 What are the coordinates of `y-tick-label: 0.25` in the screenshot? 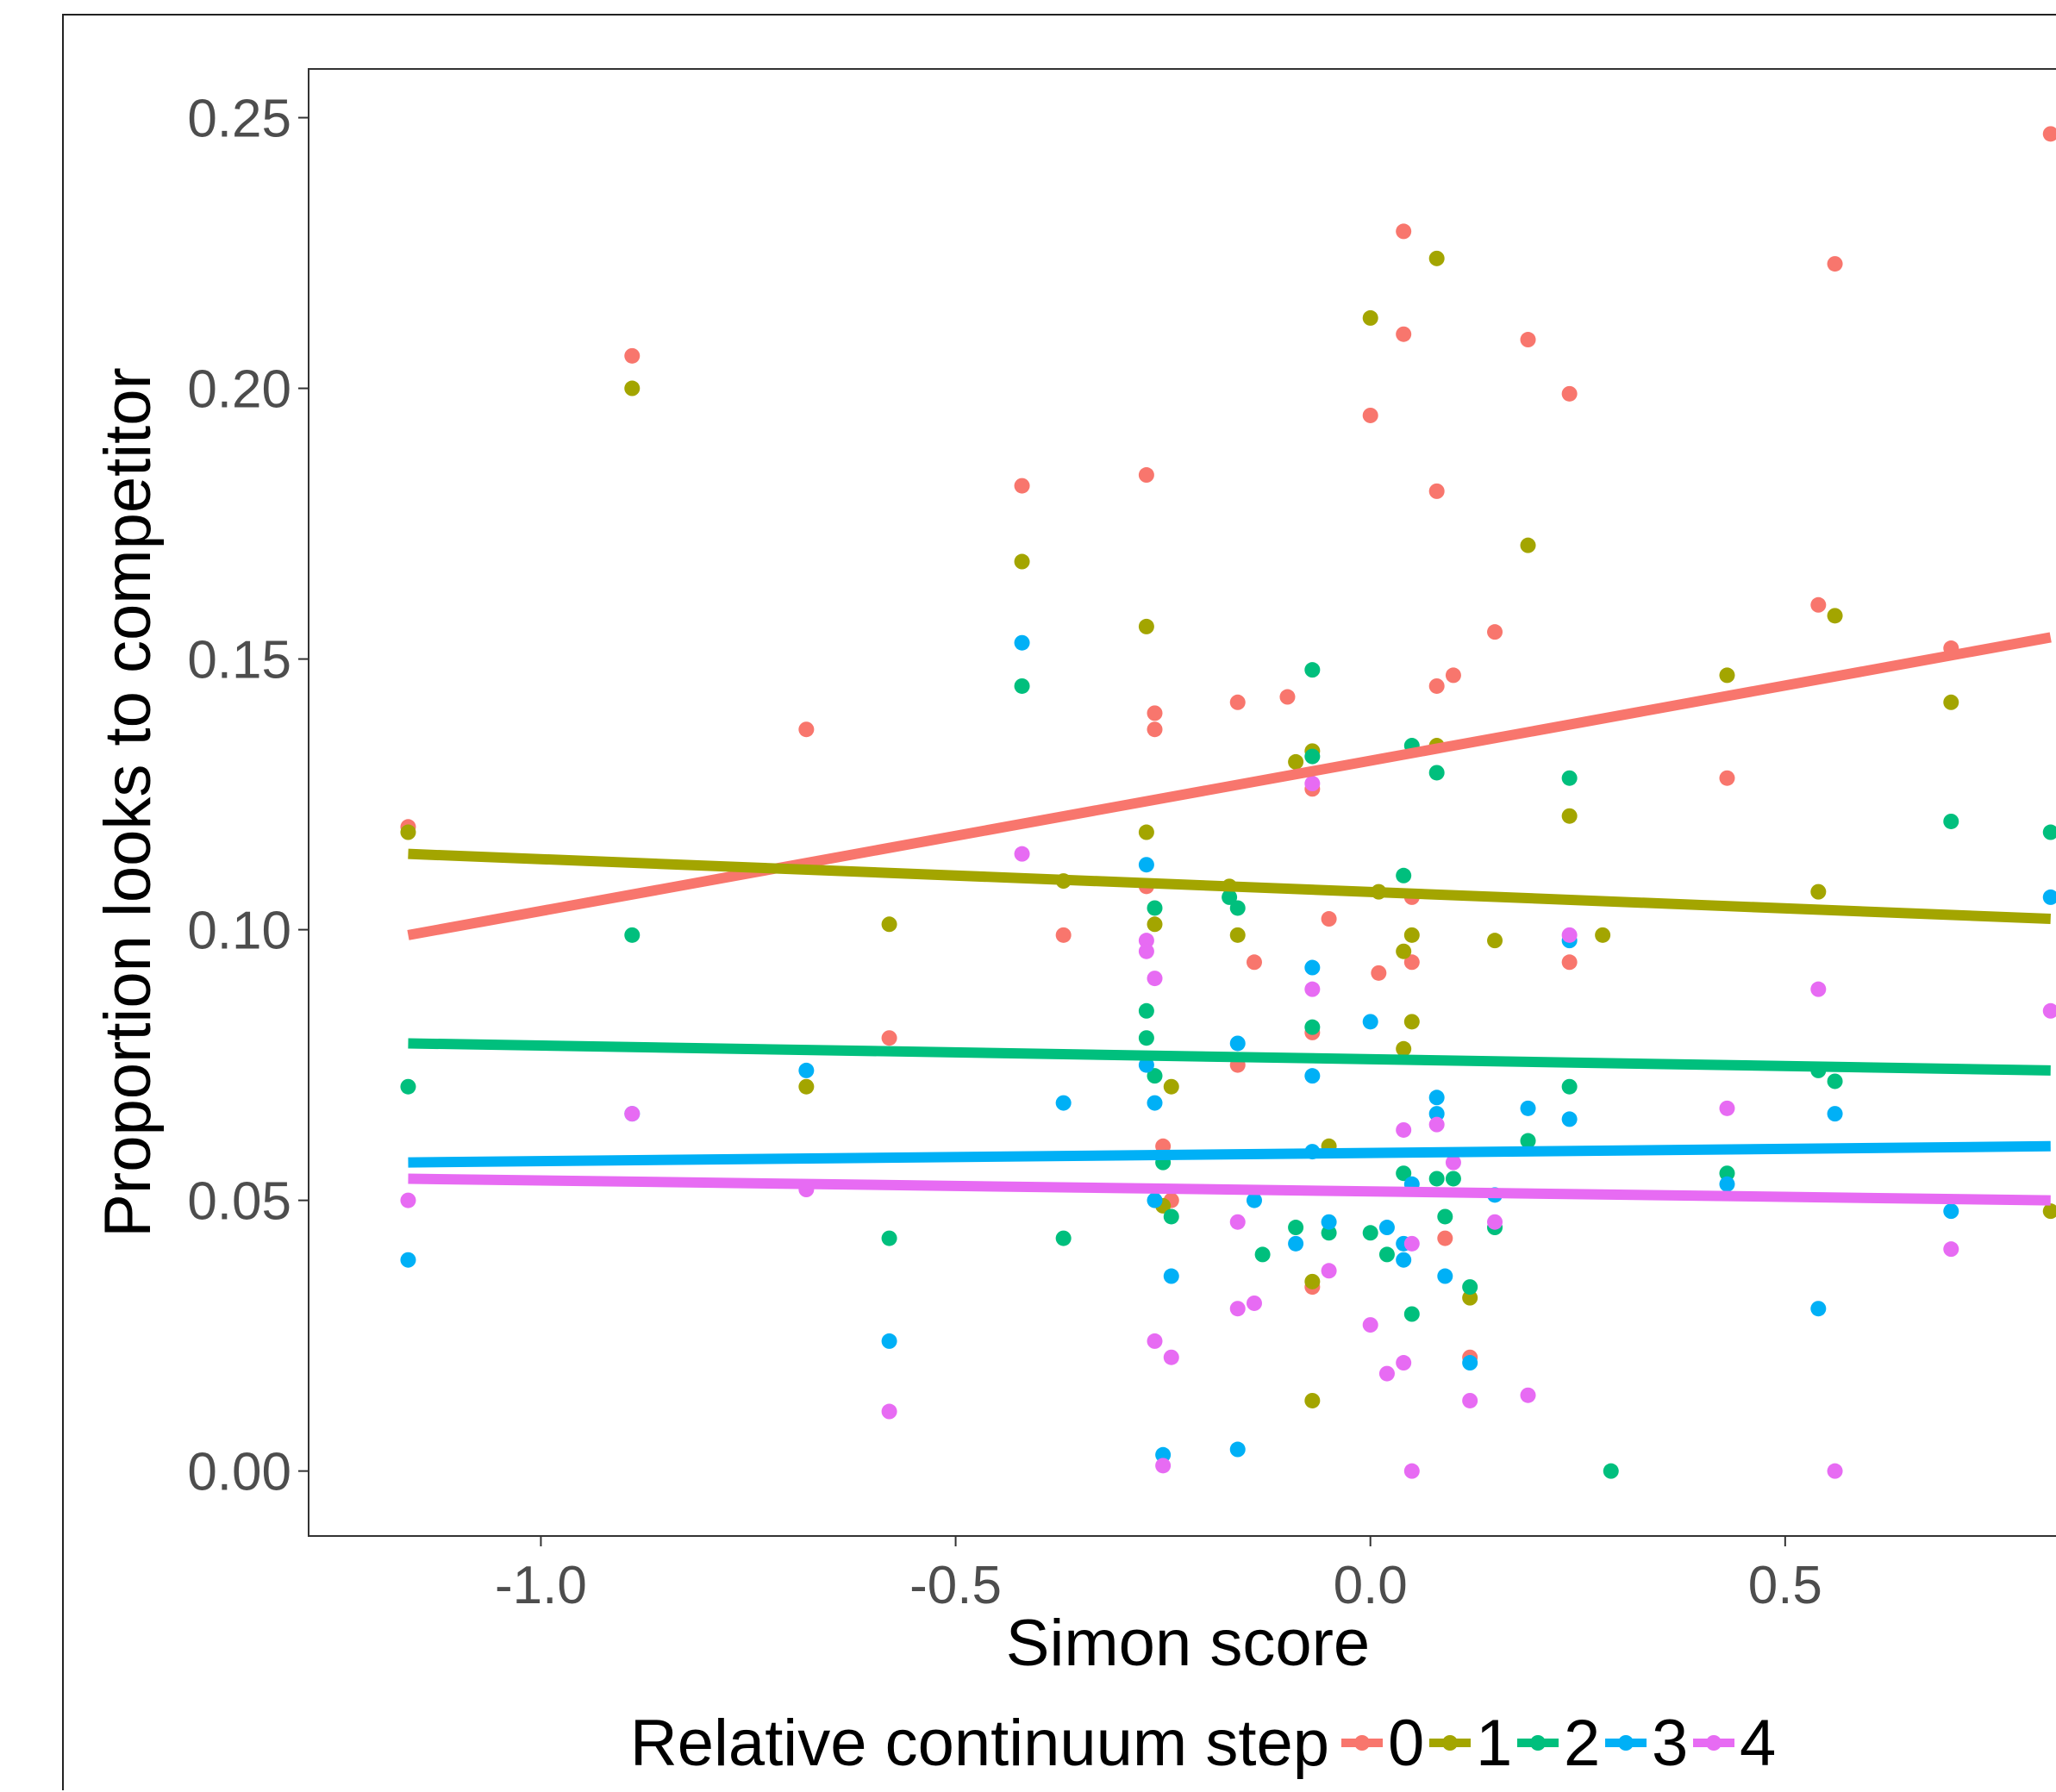 It's located at (239, 119).